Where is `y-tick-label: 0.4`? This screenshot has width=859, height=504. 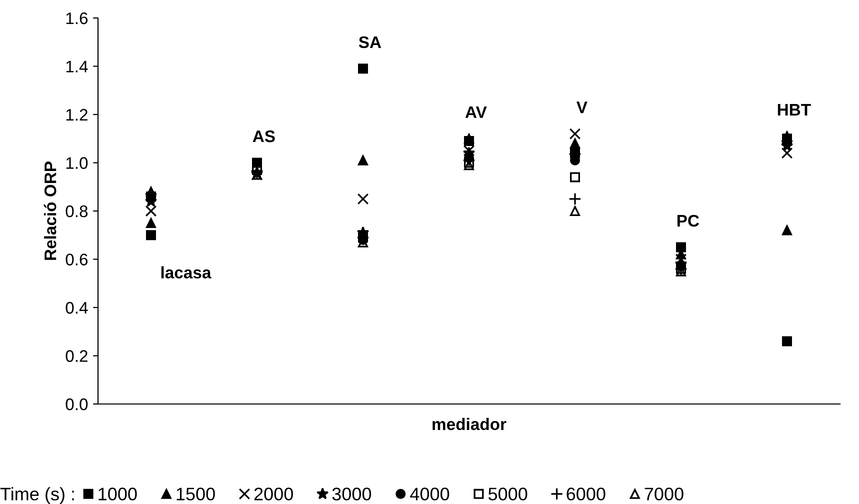 y-tick-label: 0.4 is located at coordinates (77, 308).